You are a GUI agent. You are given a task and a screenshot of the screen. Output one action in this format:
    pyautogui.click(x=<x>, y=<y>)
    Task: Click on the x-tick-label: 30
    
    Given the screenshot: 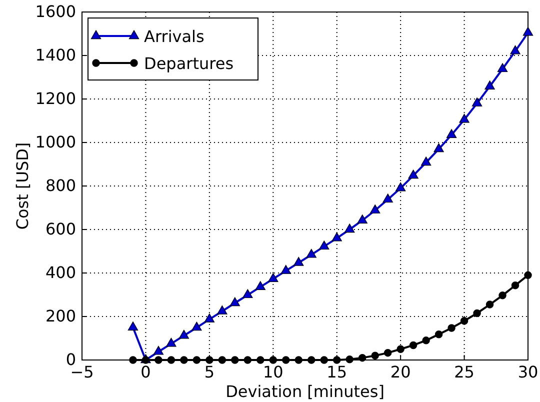 What is the action you would take?
    pyautogui.click(x=528, y=372)
    